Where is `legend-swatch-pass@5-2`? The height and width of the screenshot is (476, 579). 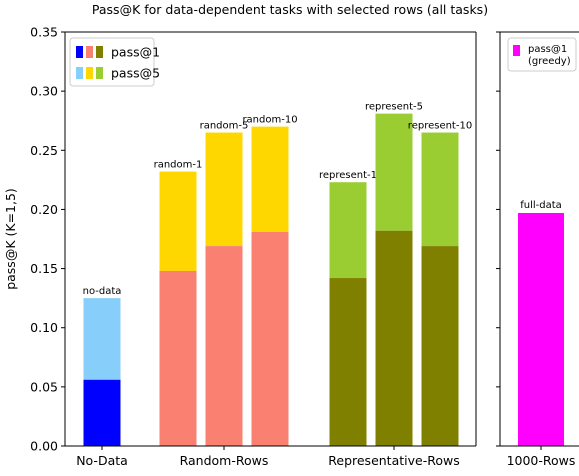 legend-swatch-pass@5-2 is located at coordinates (99, 73).